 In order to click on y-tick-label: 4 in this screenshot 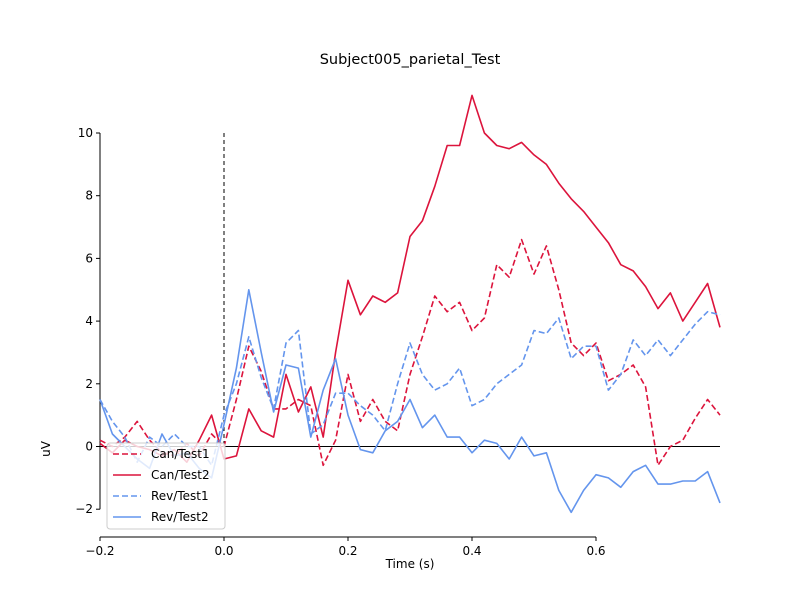, I will do `click(89, 321)`.